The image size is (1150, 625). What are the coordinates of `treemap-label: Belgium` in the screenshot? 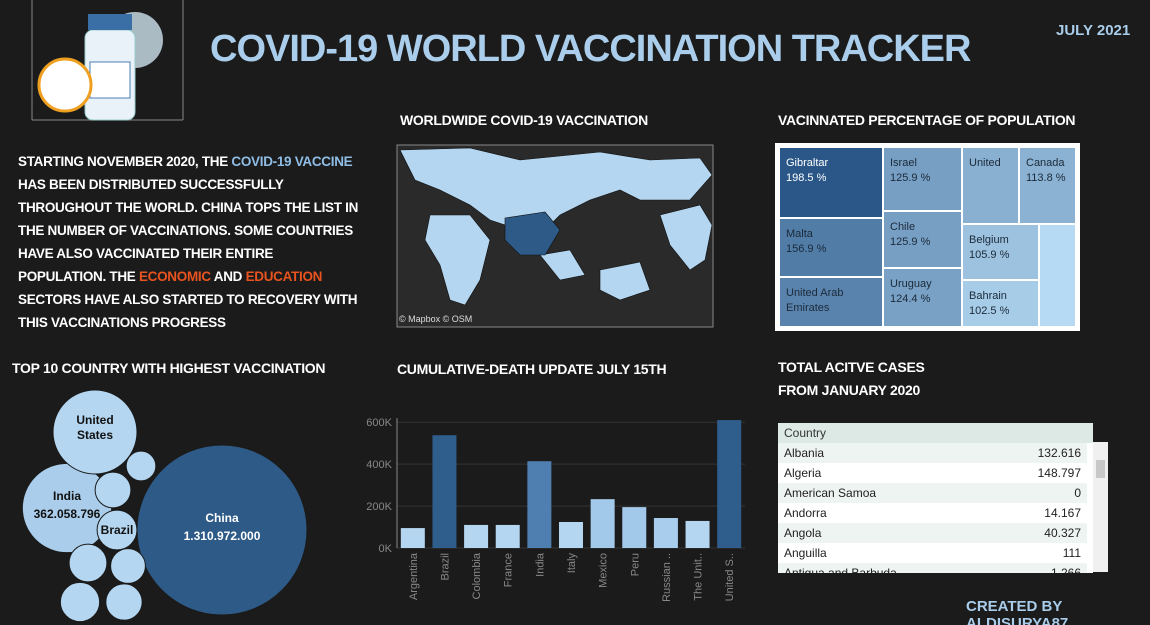 It's located at (989, 240).